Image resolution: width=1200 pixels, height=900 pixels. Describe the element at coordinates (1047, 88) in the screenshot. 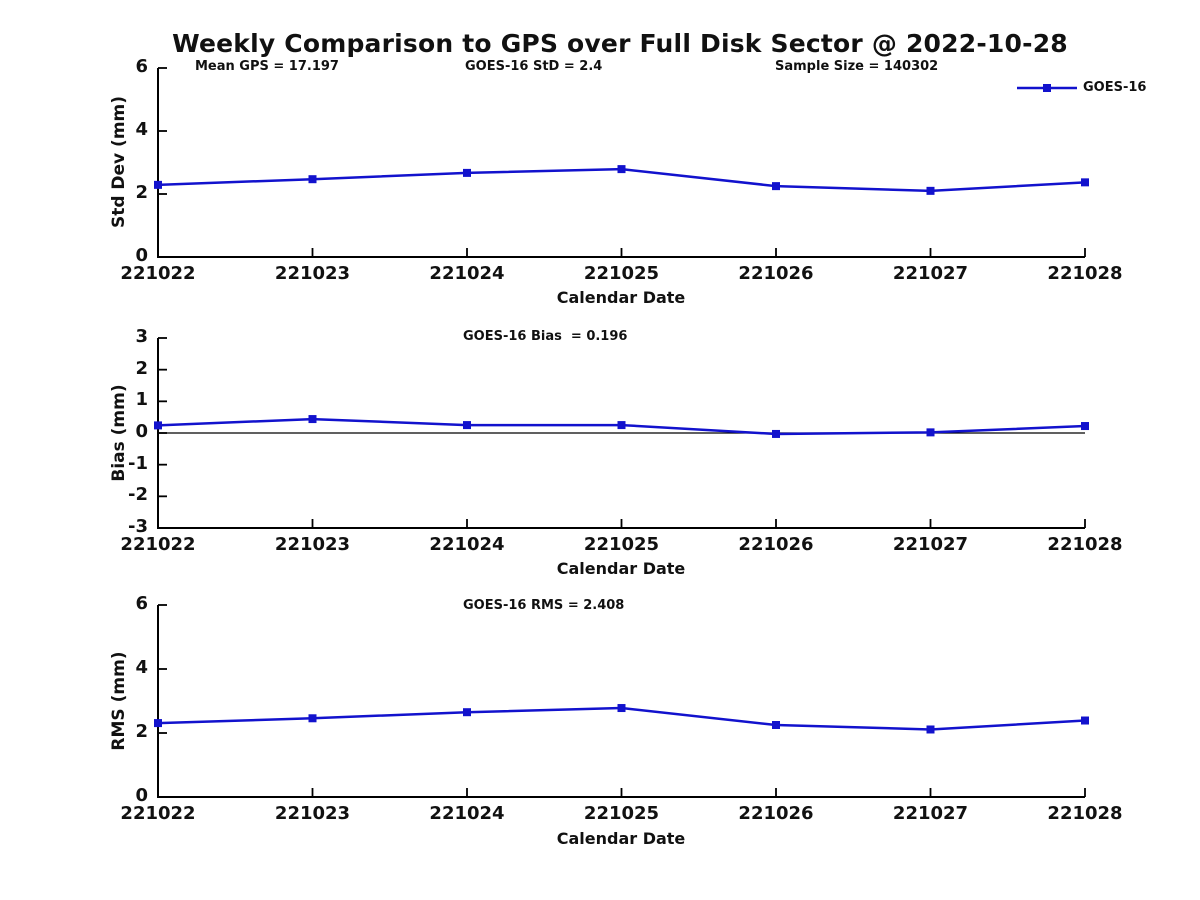

I see `legend-marker-sample` at that location.